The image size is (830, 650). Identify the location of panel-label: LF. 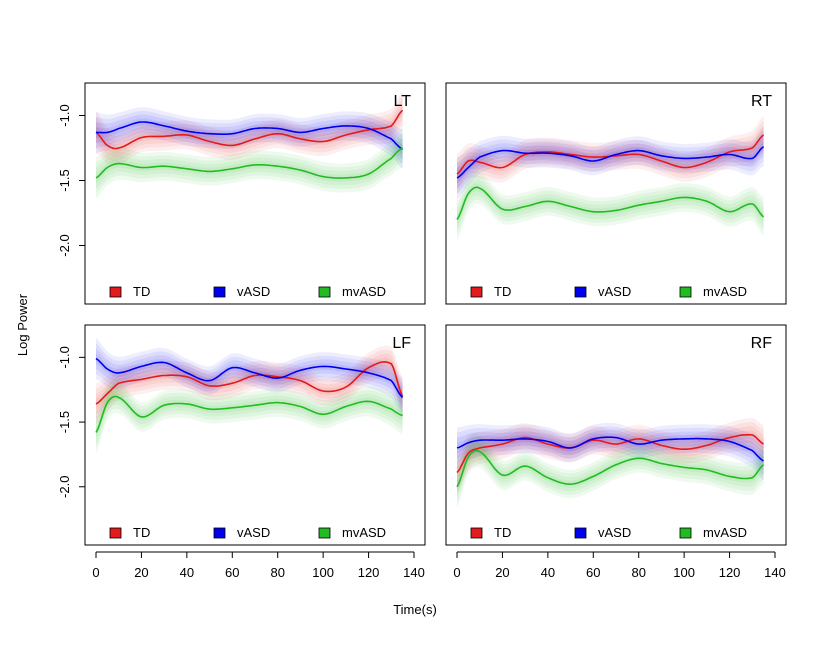
(401, 343).